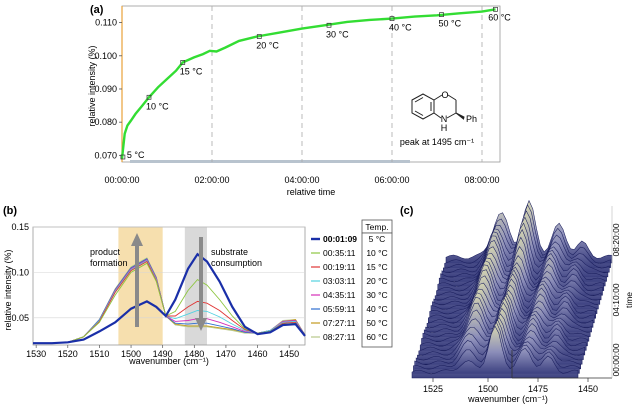  What do you see at coordinates (444, 119) in the screenshot?
I see `molecule-nitrogen: N` at bounding box center [444, 119].